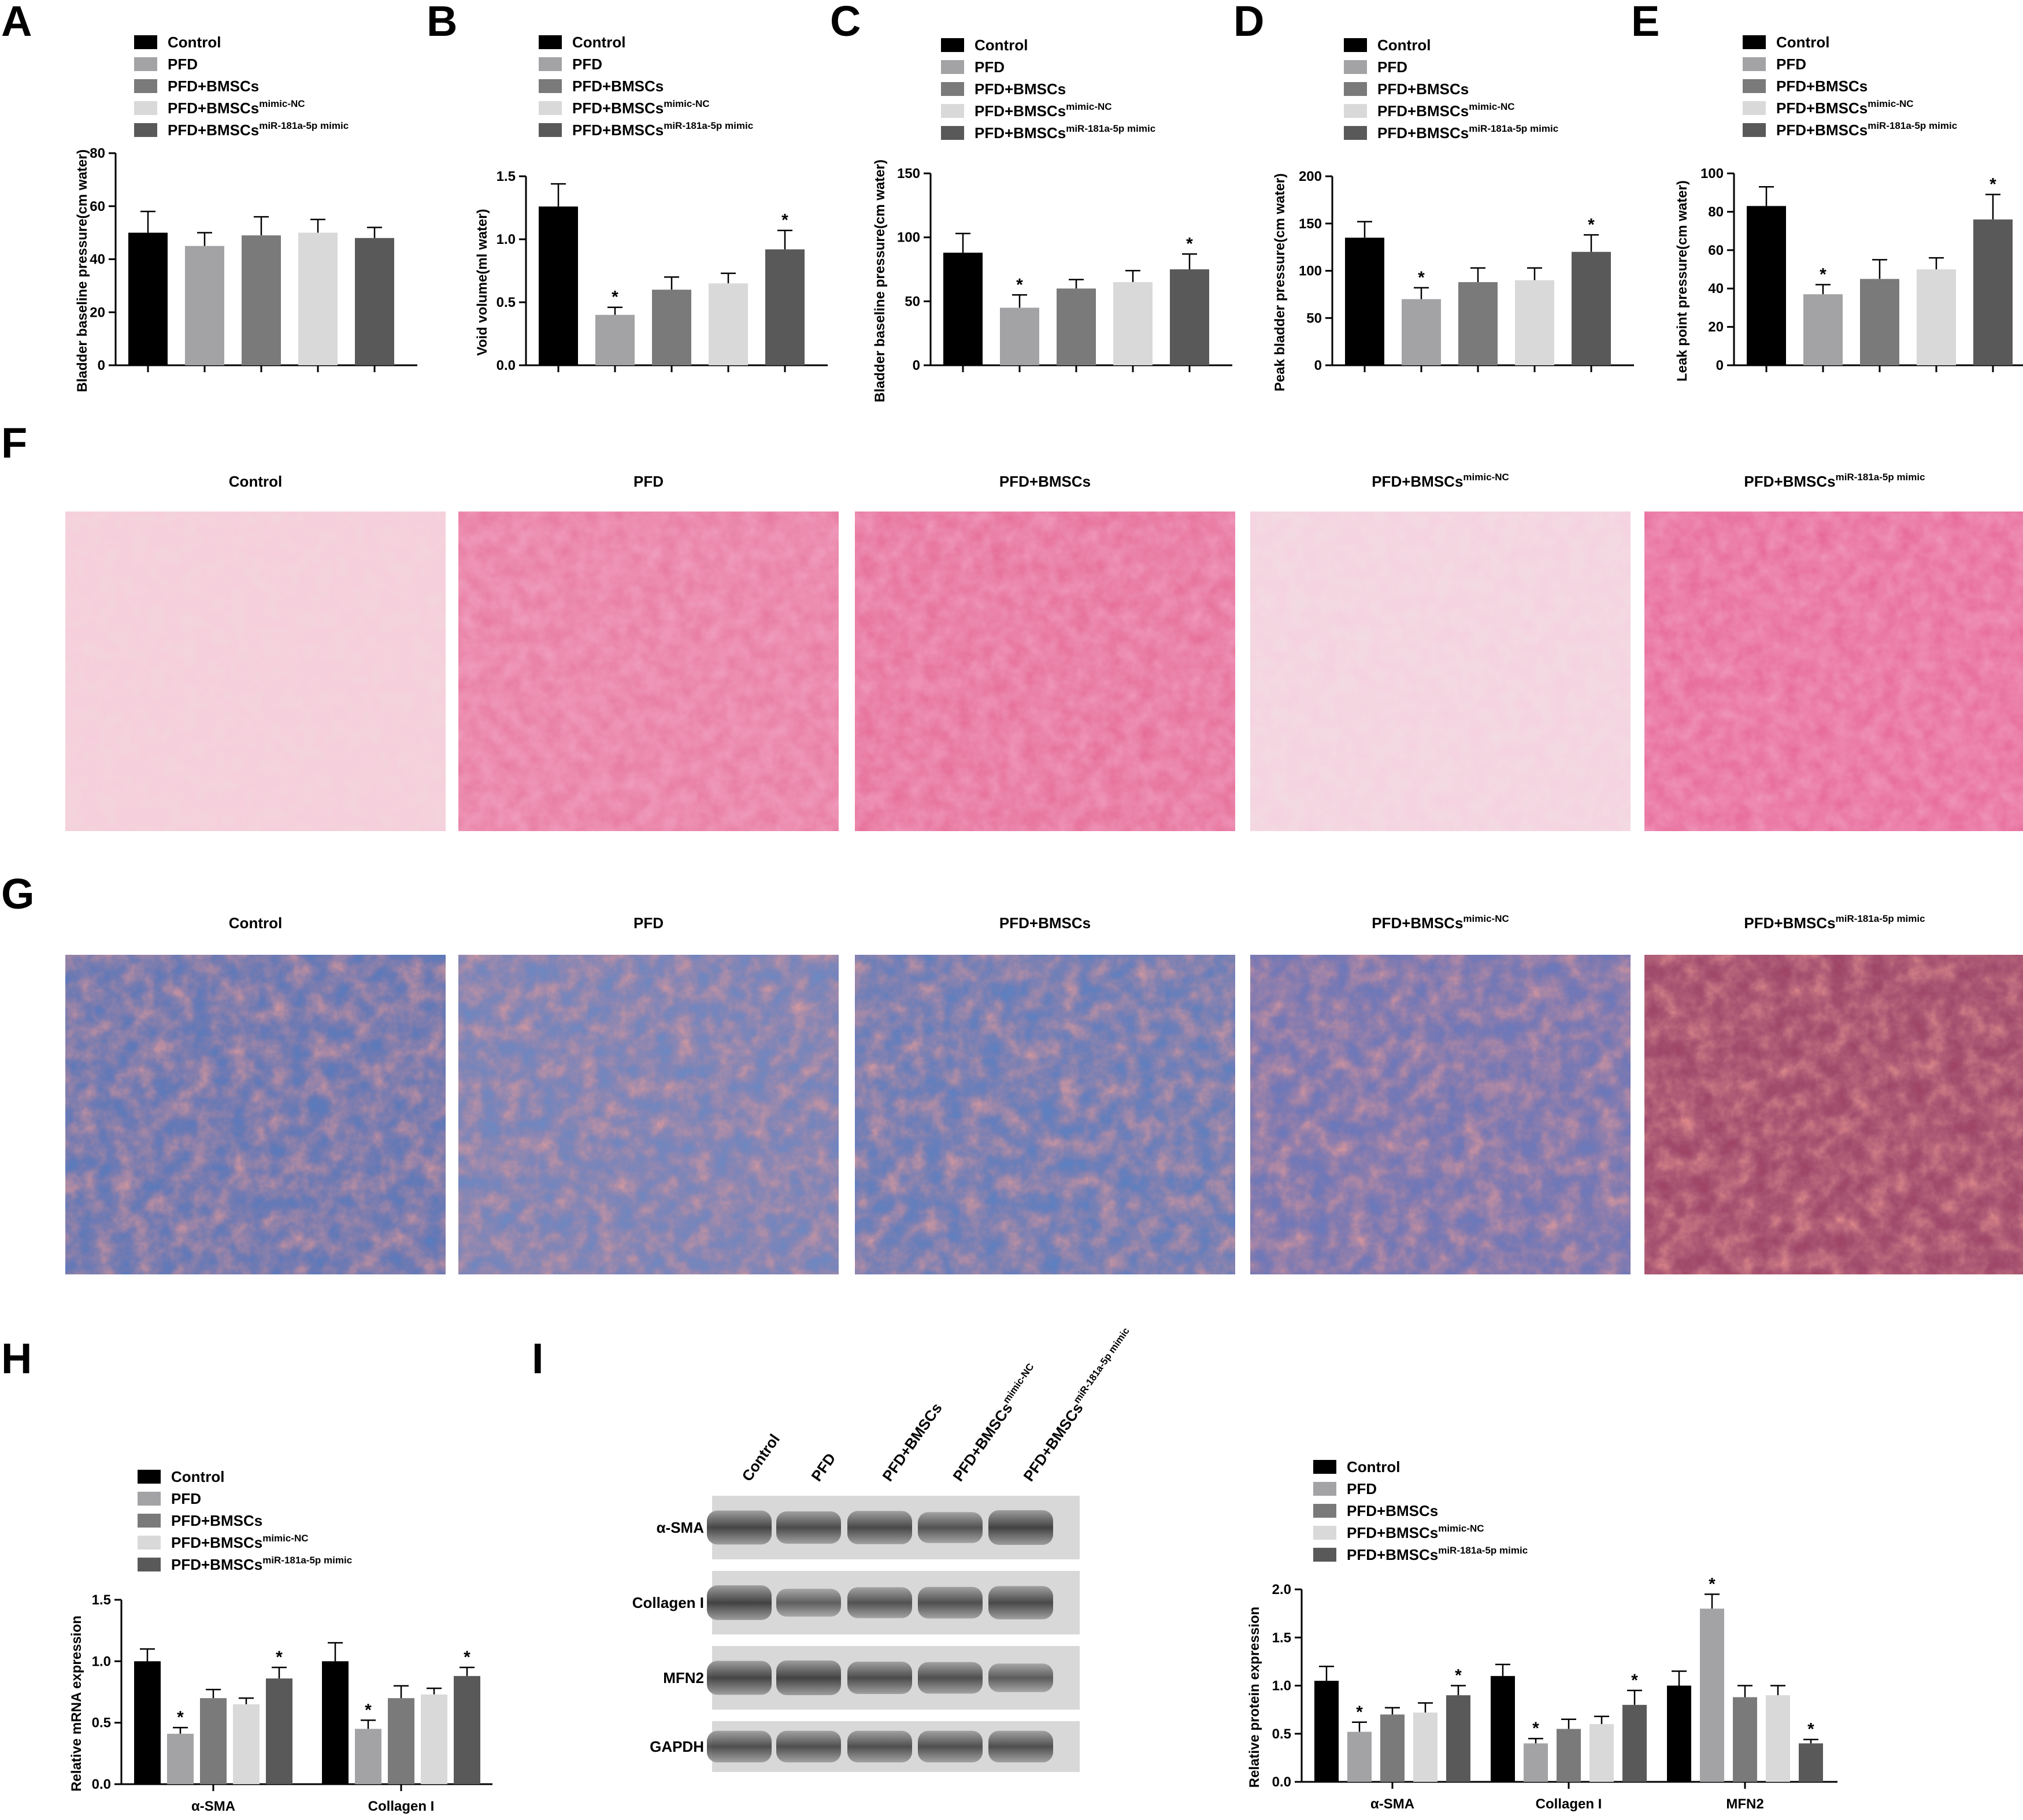 This screenshot has height=1820, width=2023. Describe the element at coordinates (1045, 923) in the screenshot. I see `micrograph-title: PFD+BMSCs` at that location.